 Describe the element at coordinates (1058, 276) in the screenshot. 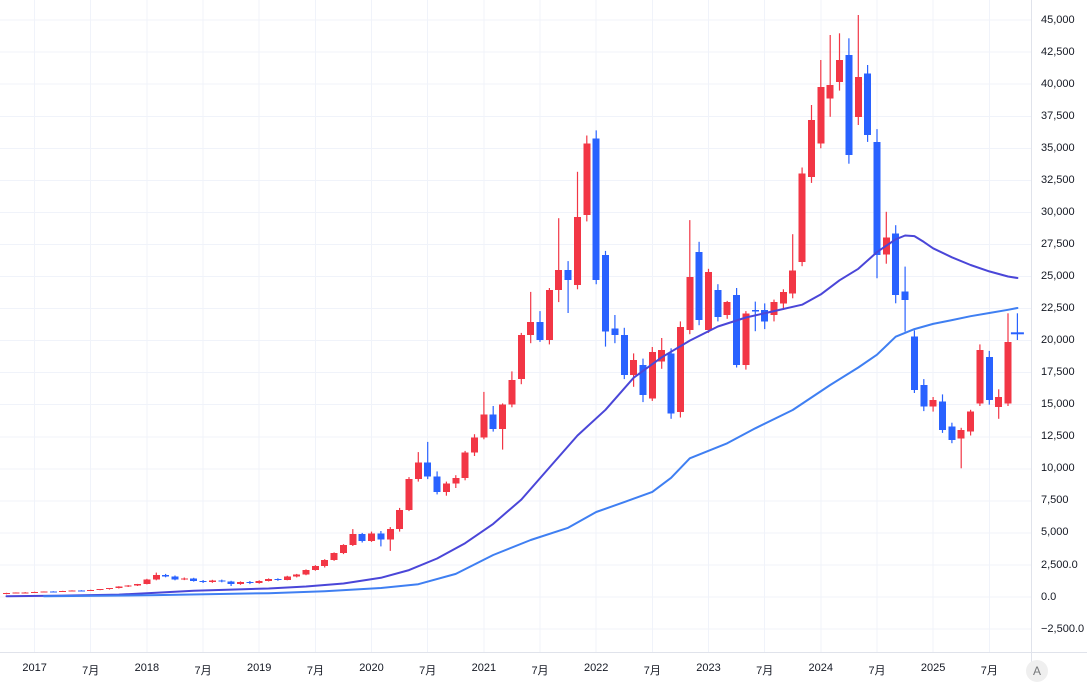

I see `price-axis-label: 25,000` at that location.